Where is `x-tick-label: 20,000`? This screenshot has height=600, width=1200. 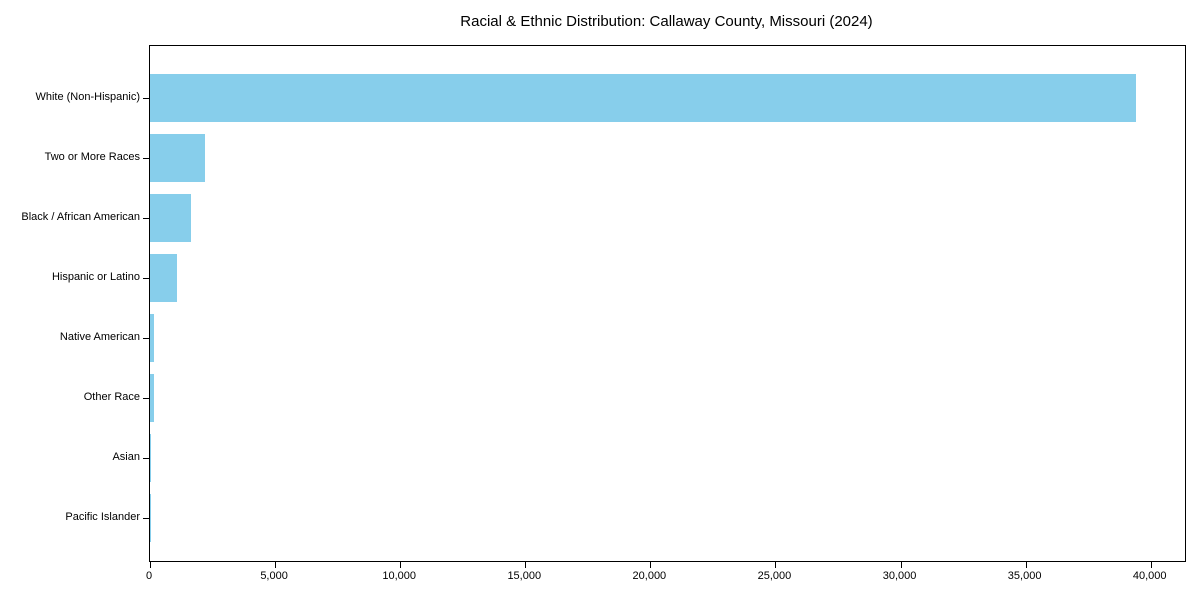 x-tick-label: 20,000 is located at coordinates (649, 576).